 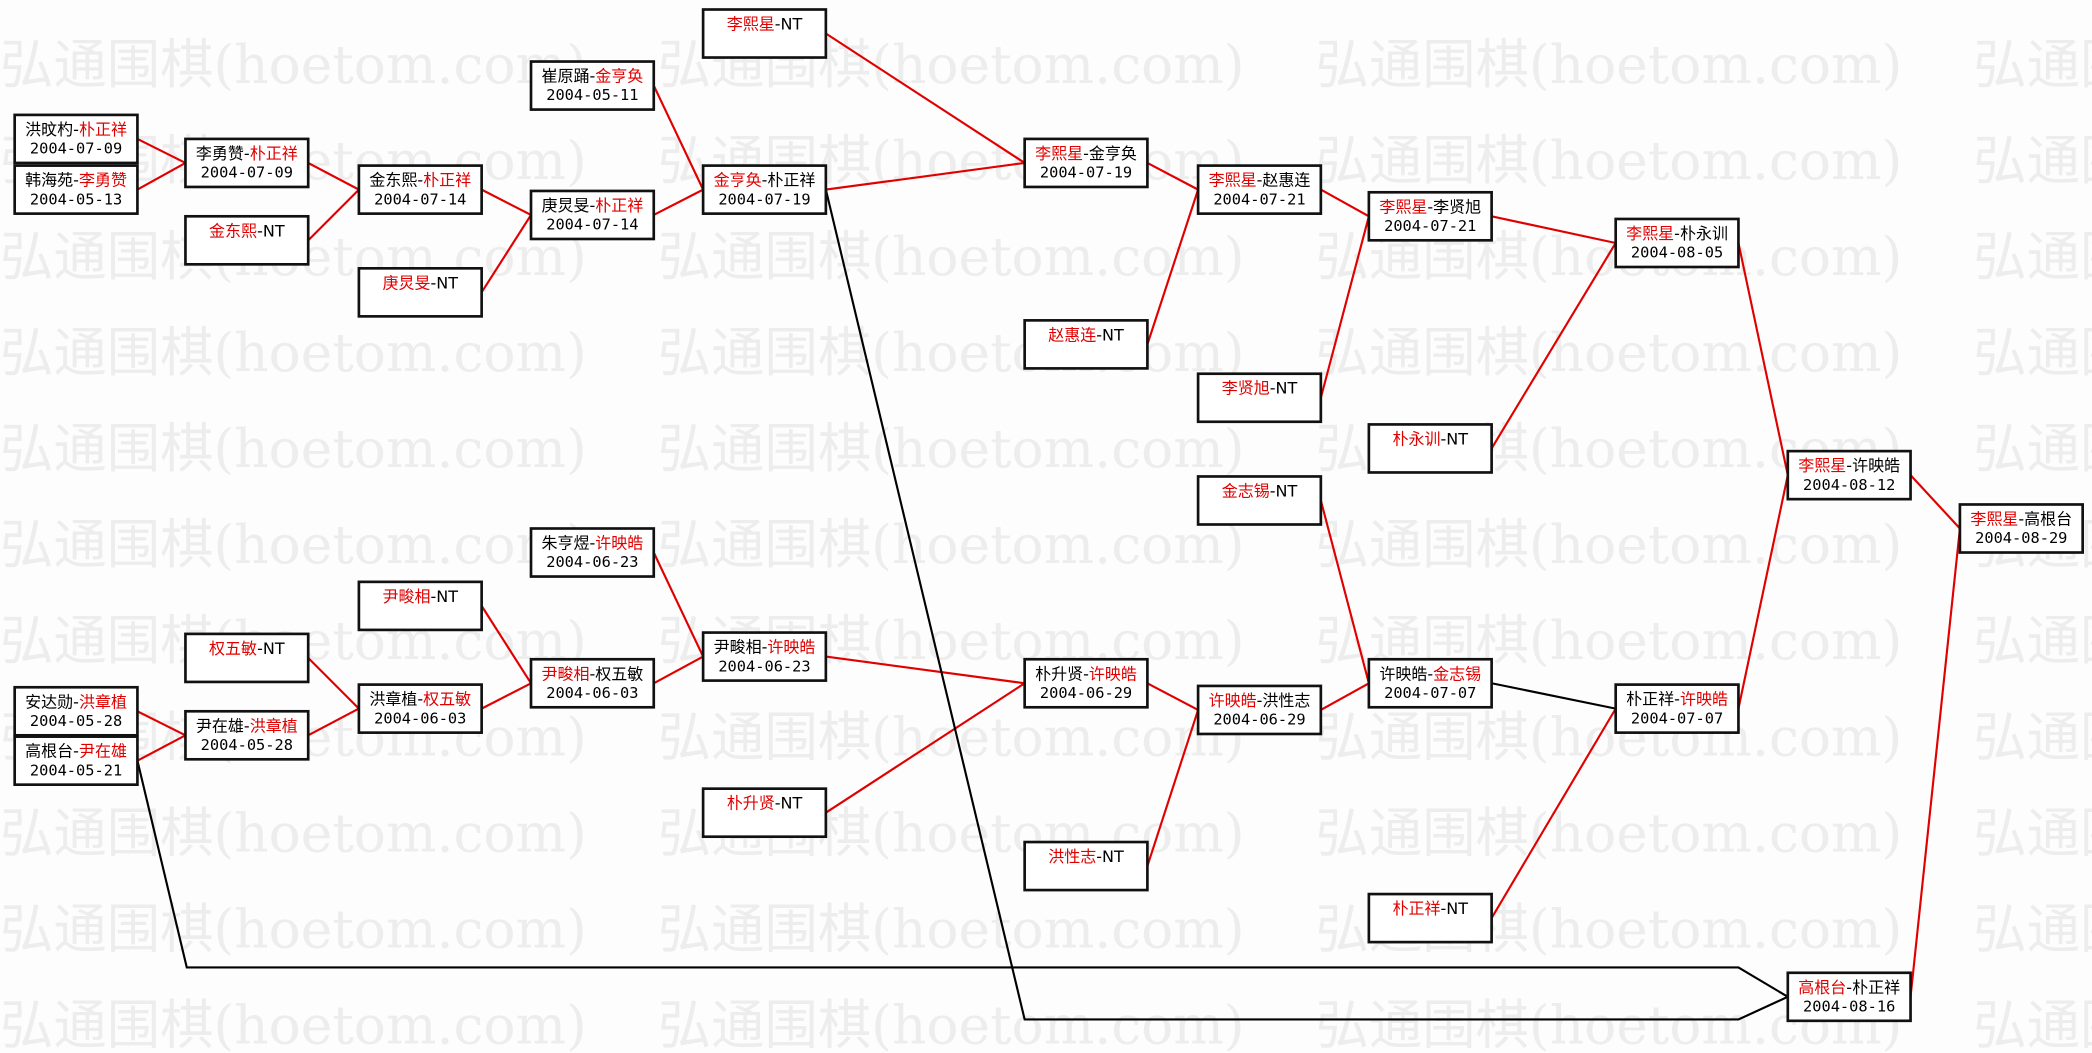 What do you see at coordinates (1259, 199) in the screenshot?
I see `match-date: 2004-07-21` at bounding box center [1259, 199].